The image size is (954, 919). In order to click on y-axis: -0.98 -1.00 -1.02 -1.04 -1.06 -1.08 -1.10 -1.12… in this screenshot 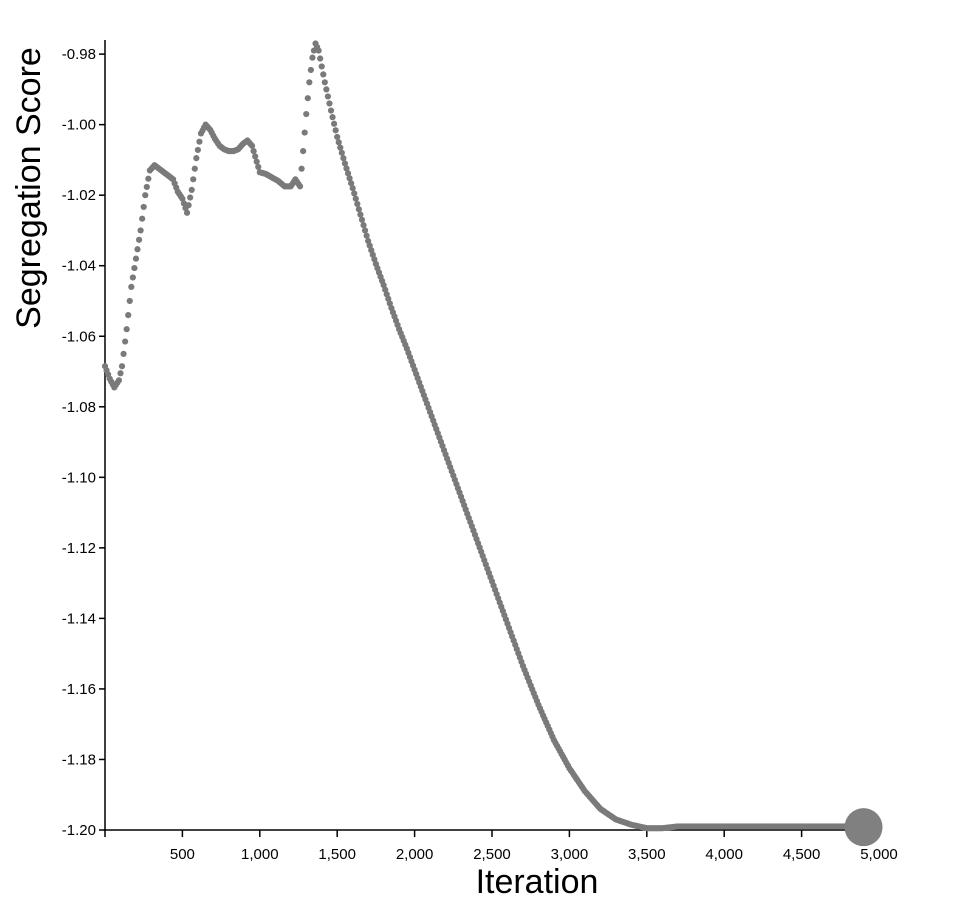, I will do `click(84, 439)`.